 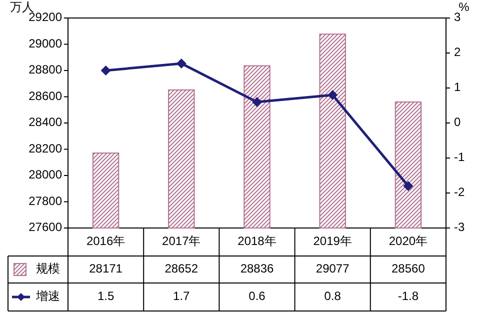 What do you see at coordinates (106, 241) in the screenshot?
I see `x-tick-label: 2016年` at bounding box center [106, 241].